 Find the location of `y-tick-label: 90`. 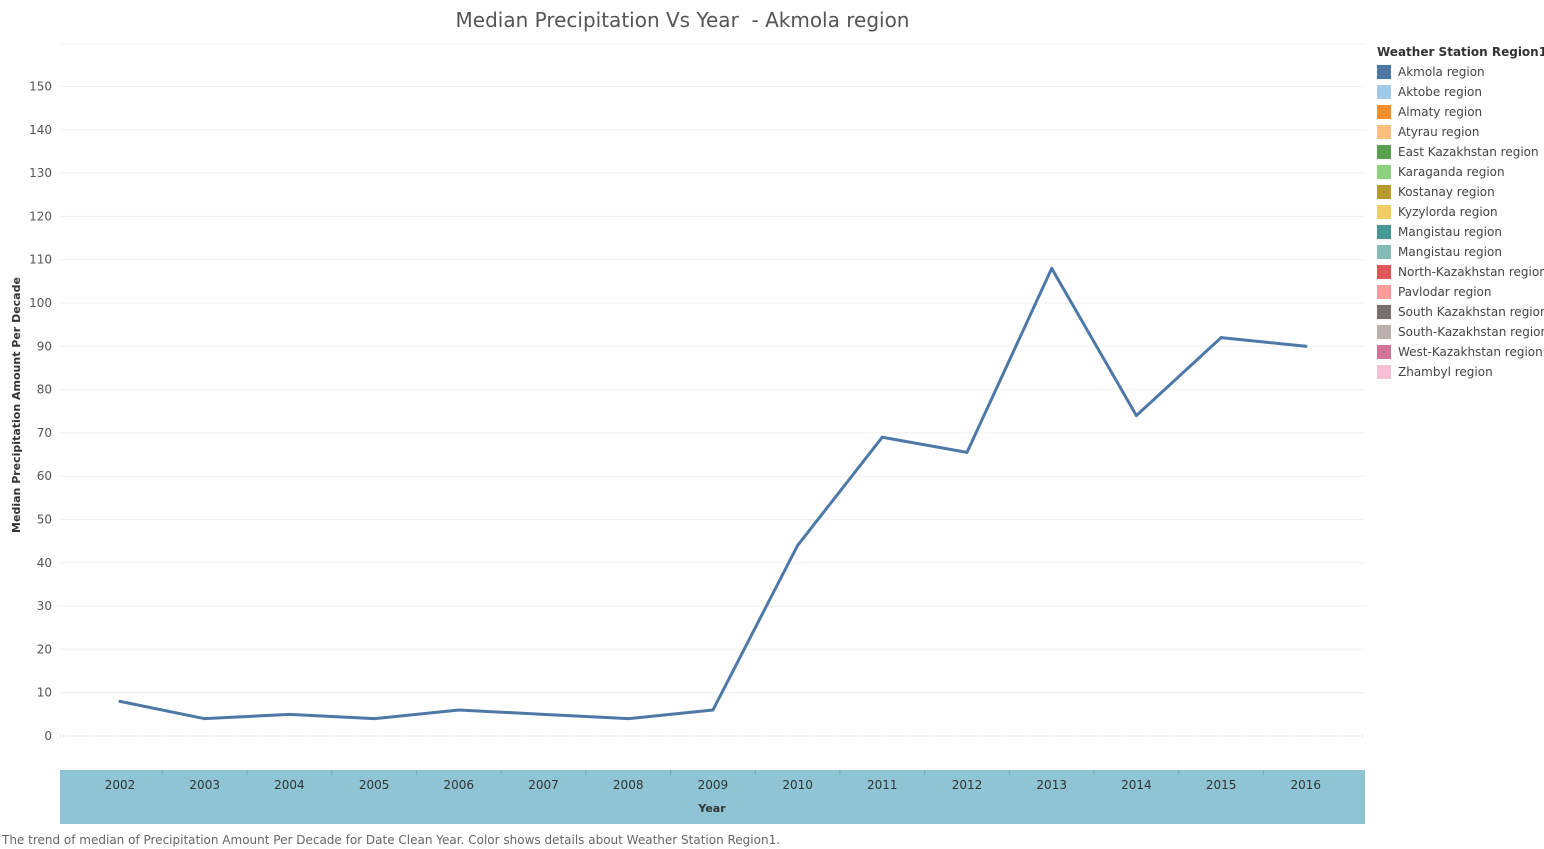

y-tick-label: 90 is located at coordinates (44, 346).